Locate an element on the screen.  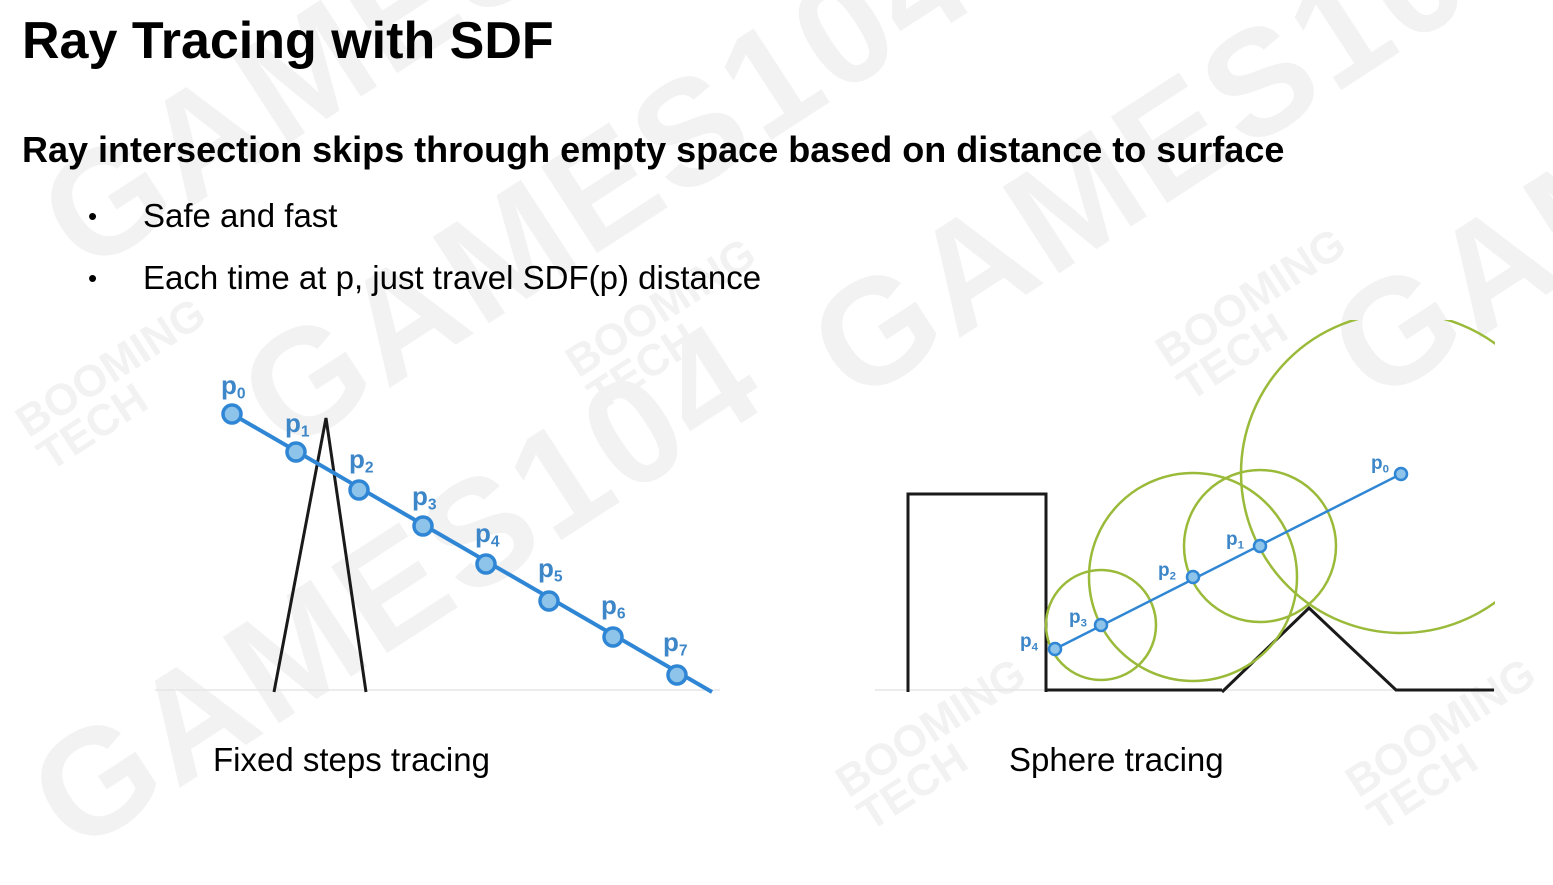
sphere-p2 is located at coordinates (1193, 577).